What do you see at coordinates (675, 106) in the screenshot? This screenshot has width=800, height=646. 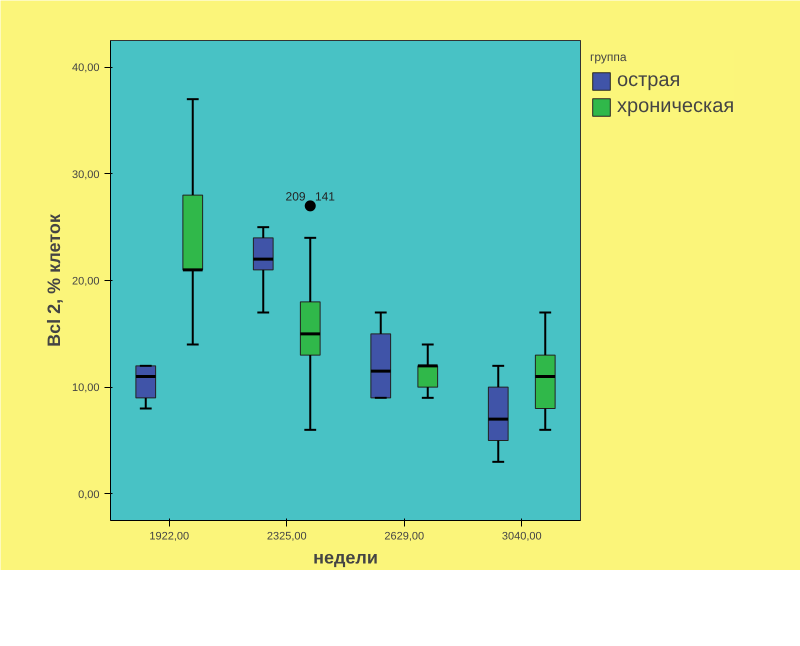 I see `legend-label: хроническая` at bounding box center [675, 106].